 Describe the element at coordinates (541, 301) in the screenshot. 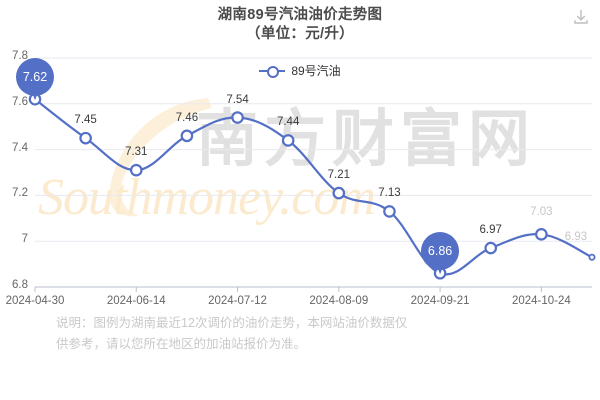

I see `x-axis-tick-label: 2024-10-24` at that location.